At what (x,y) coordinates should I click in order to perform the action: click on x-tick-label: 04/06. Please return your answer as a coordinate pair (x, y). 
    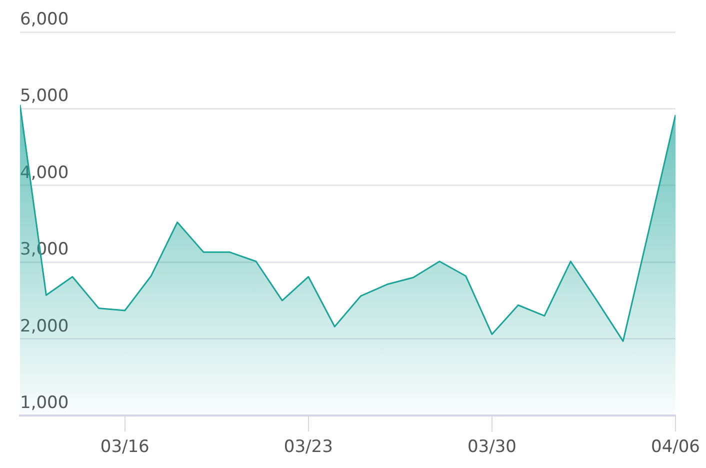
    Looking at the image, I should click on (675, 447).